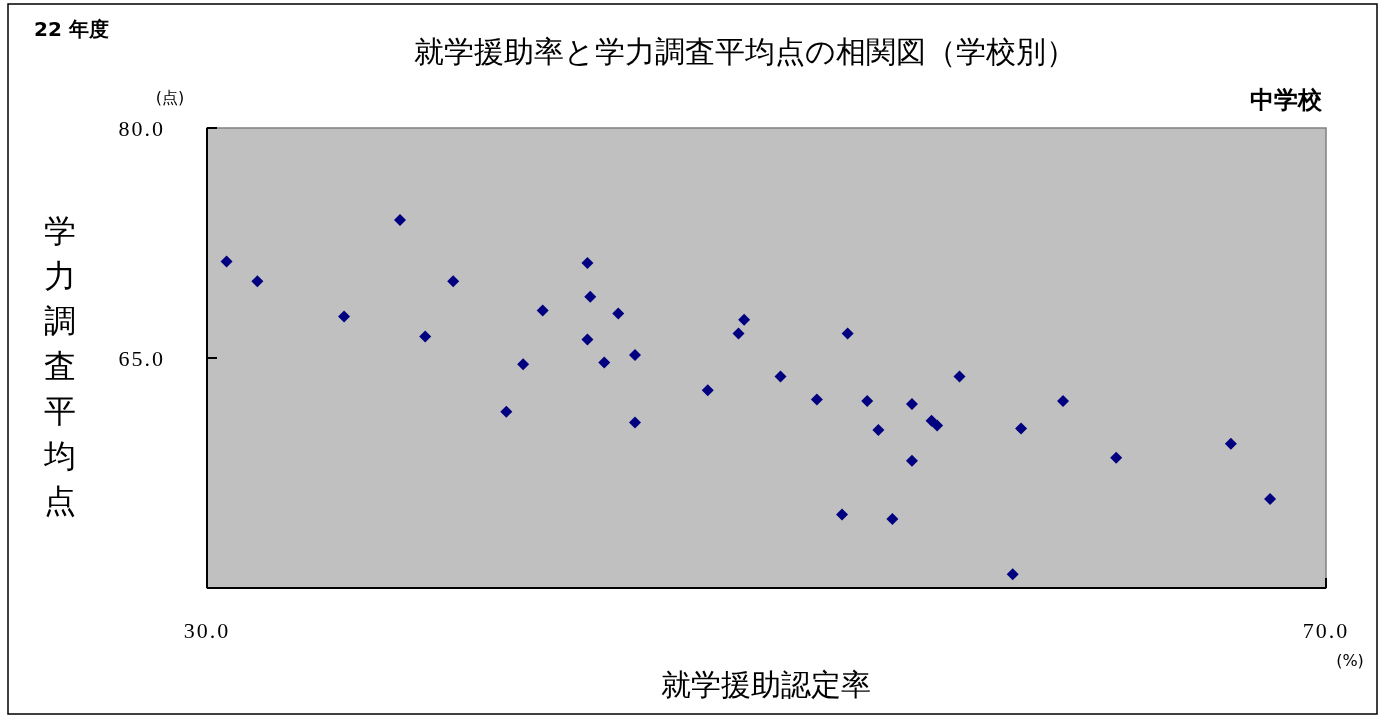  I want to click on text: 中学校, so click(1286, 100).